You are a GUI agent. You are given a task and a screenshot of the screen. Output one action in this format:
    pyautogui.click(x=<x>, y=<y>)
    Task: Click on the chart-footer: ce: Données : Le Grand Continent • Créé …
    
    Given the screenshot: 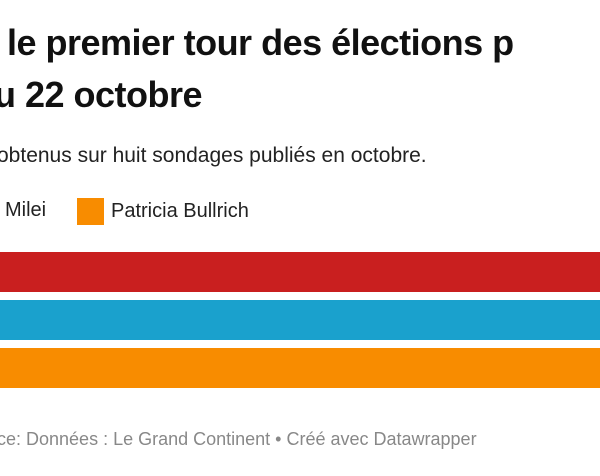 What is the action you would take?
    pyautogui.click(x=238, y=439)
    